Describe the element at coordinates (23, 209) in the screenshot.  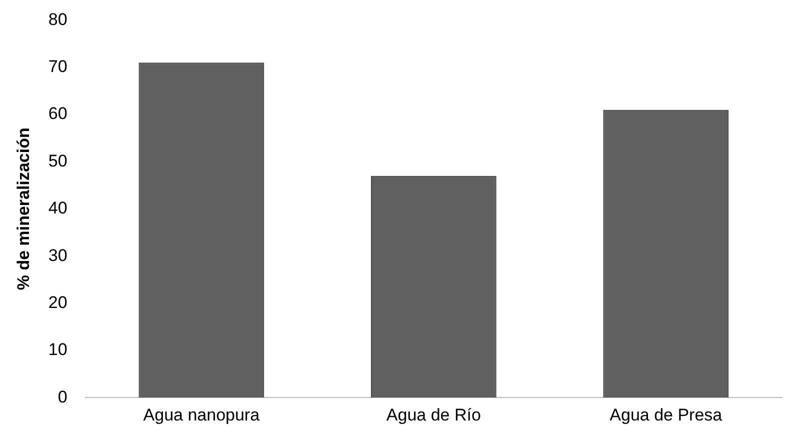
I see `y-axis-title: % de mineralización` at that location.